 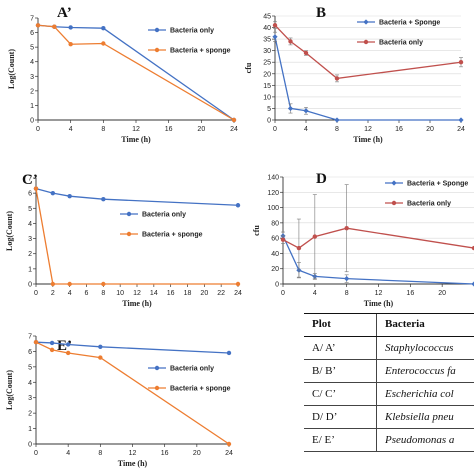 I want to click on table-cell-bacteria: Klebsiella pneu, so click(x=425, y=417).